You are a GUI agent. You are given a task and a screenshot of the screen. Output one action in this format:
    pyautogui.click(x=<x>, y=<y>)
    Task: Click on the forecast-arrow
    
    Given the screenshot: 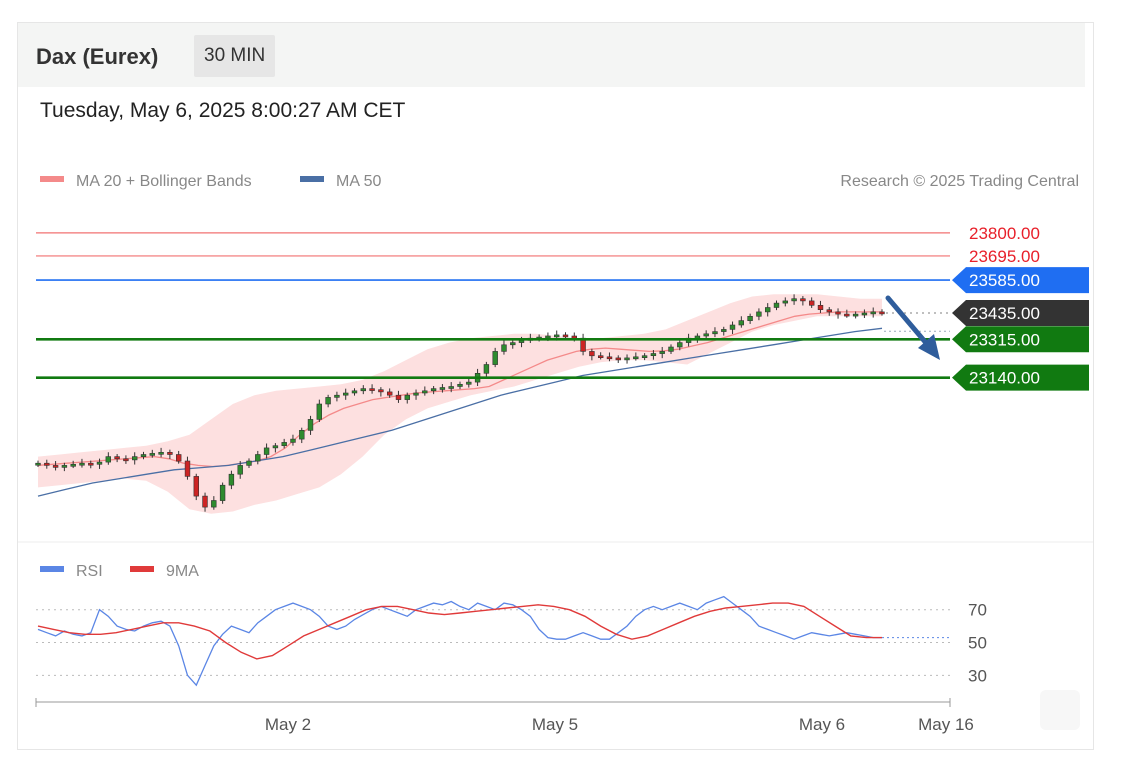 What is the action you would take?
    pyautogui.click(x=912, y=327)
    